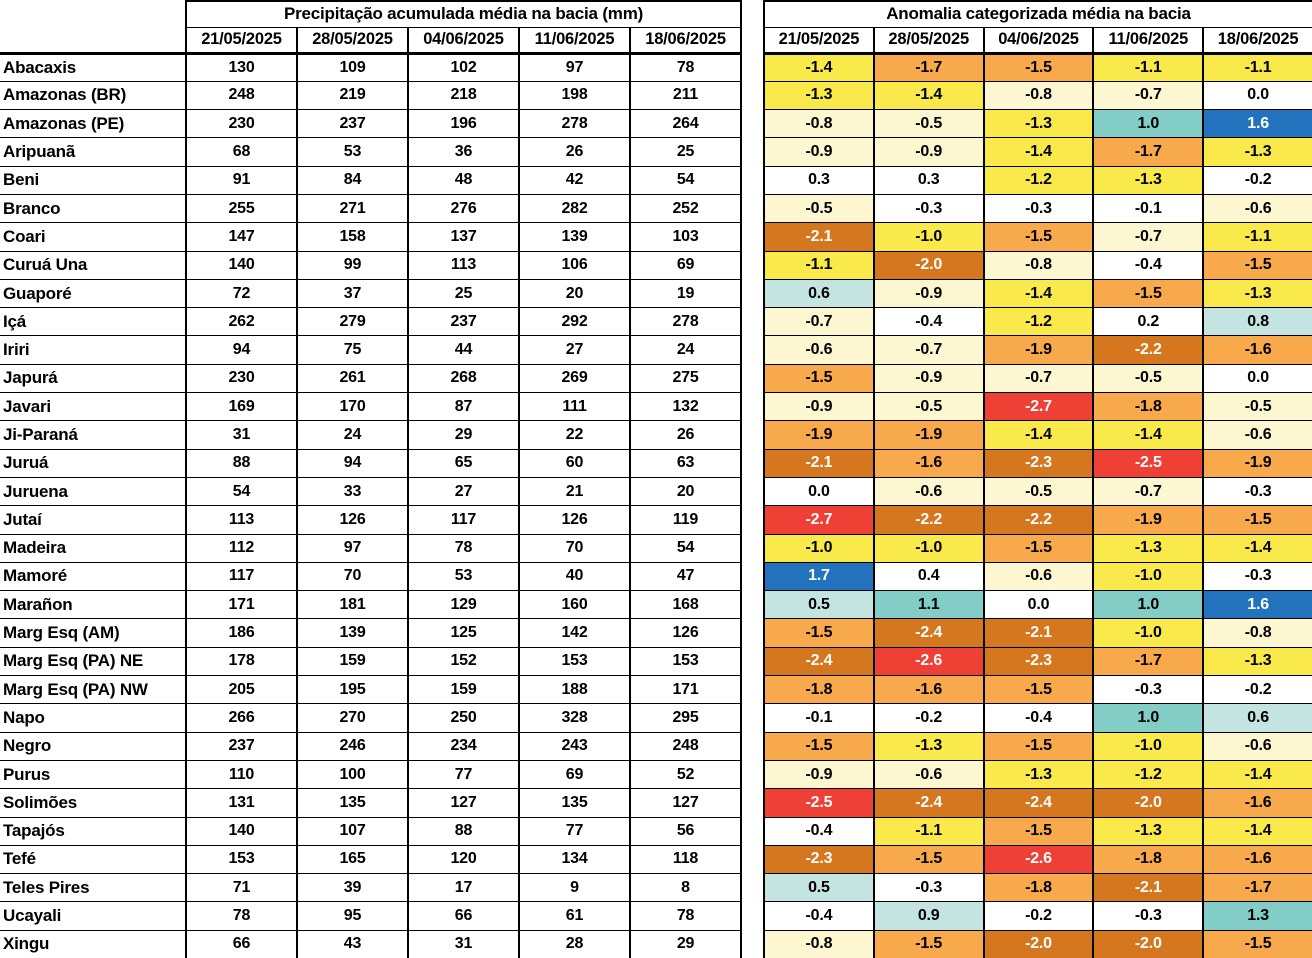  Describe the element at coordinates (463, 180) in the screenshot. I see `precip-value-cell: 48` at that location.